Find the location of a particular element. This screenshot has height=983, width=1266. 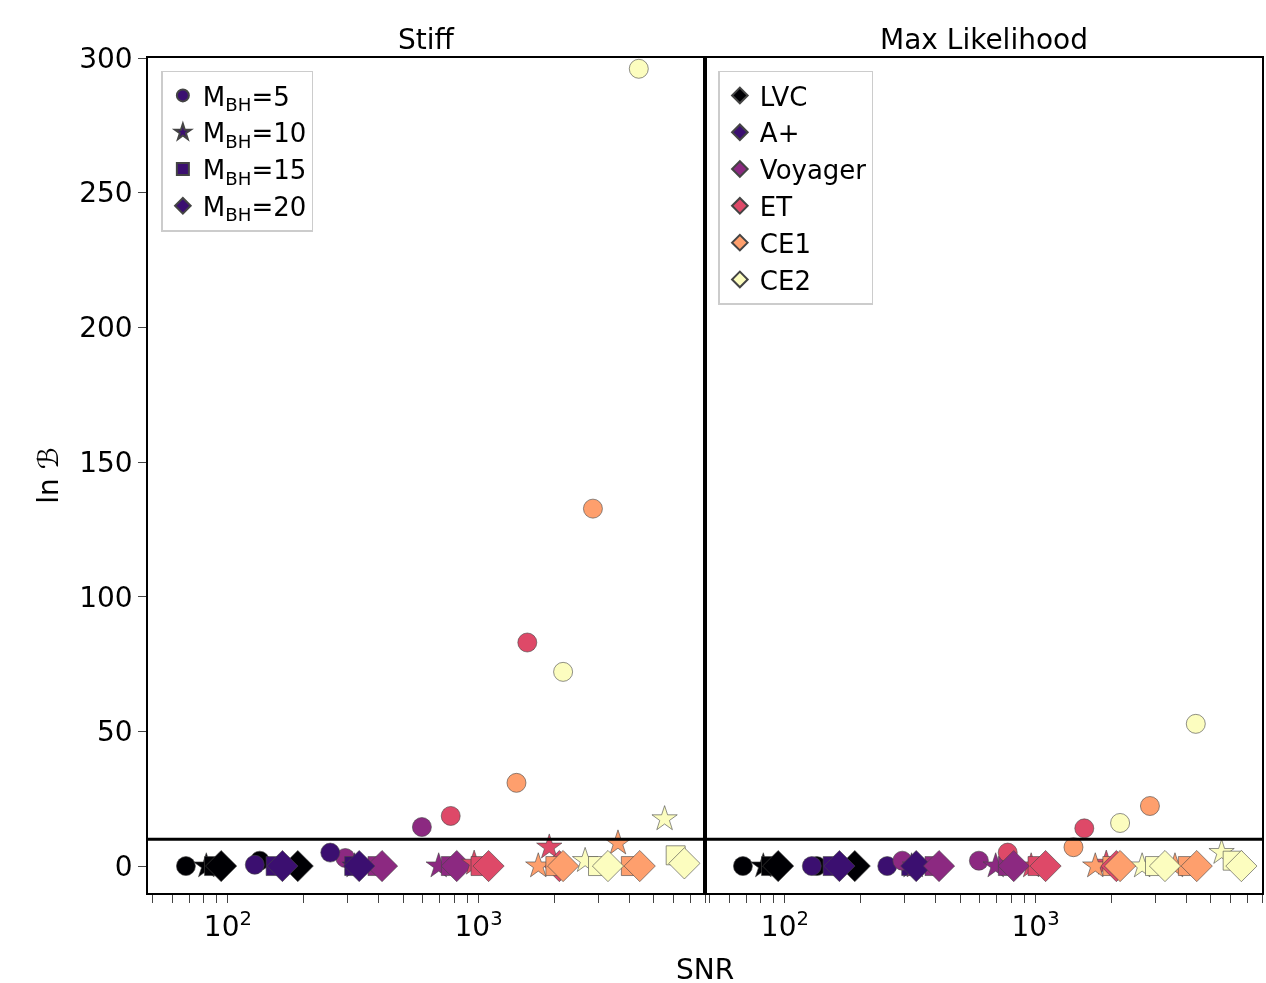

legend-label: LVC is located at coordinates (783, 96).